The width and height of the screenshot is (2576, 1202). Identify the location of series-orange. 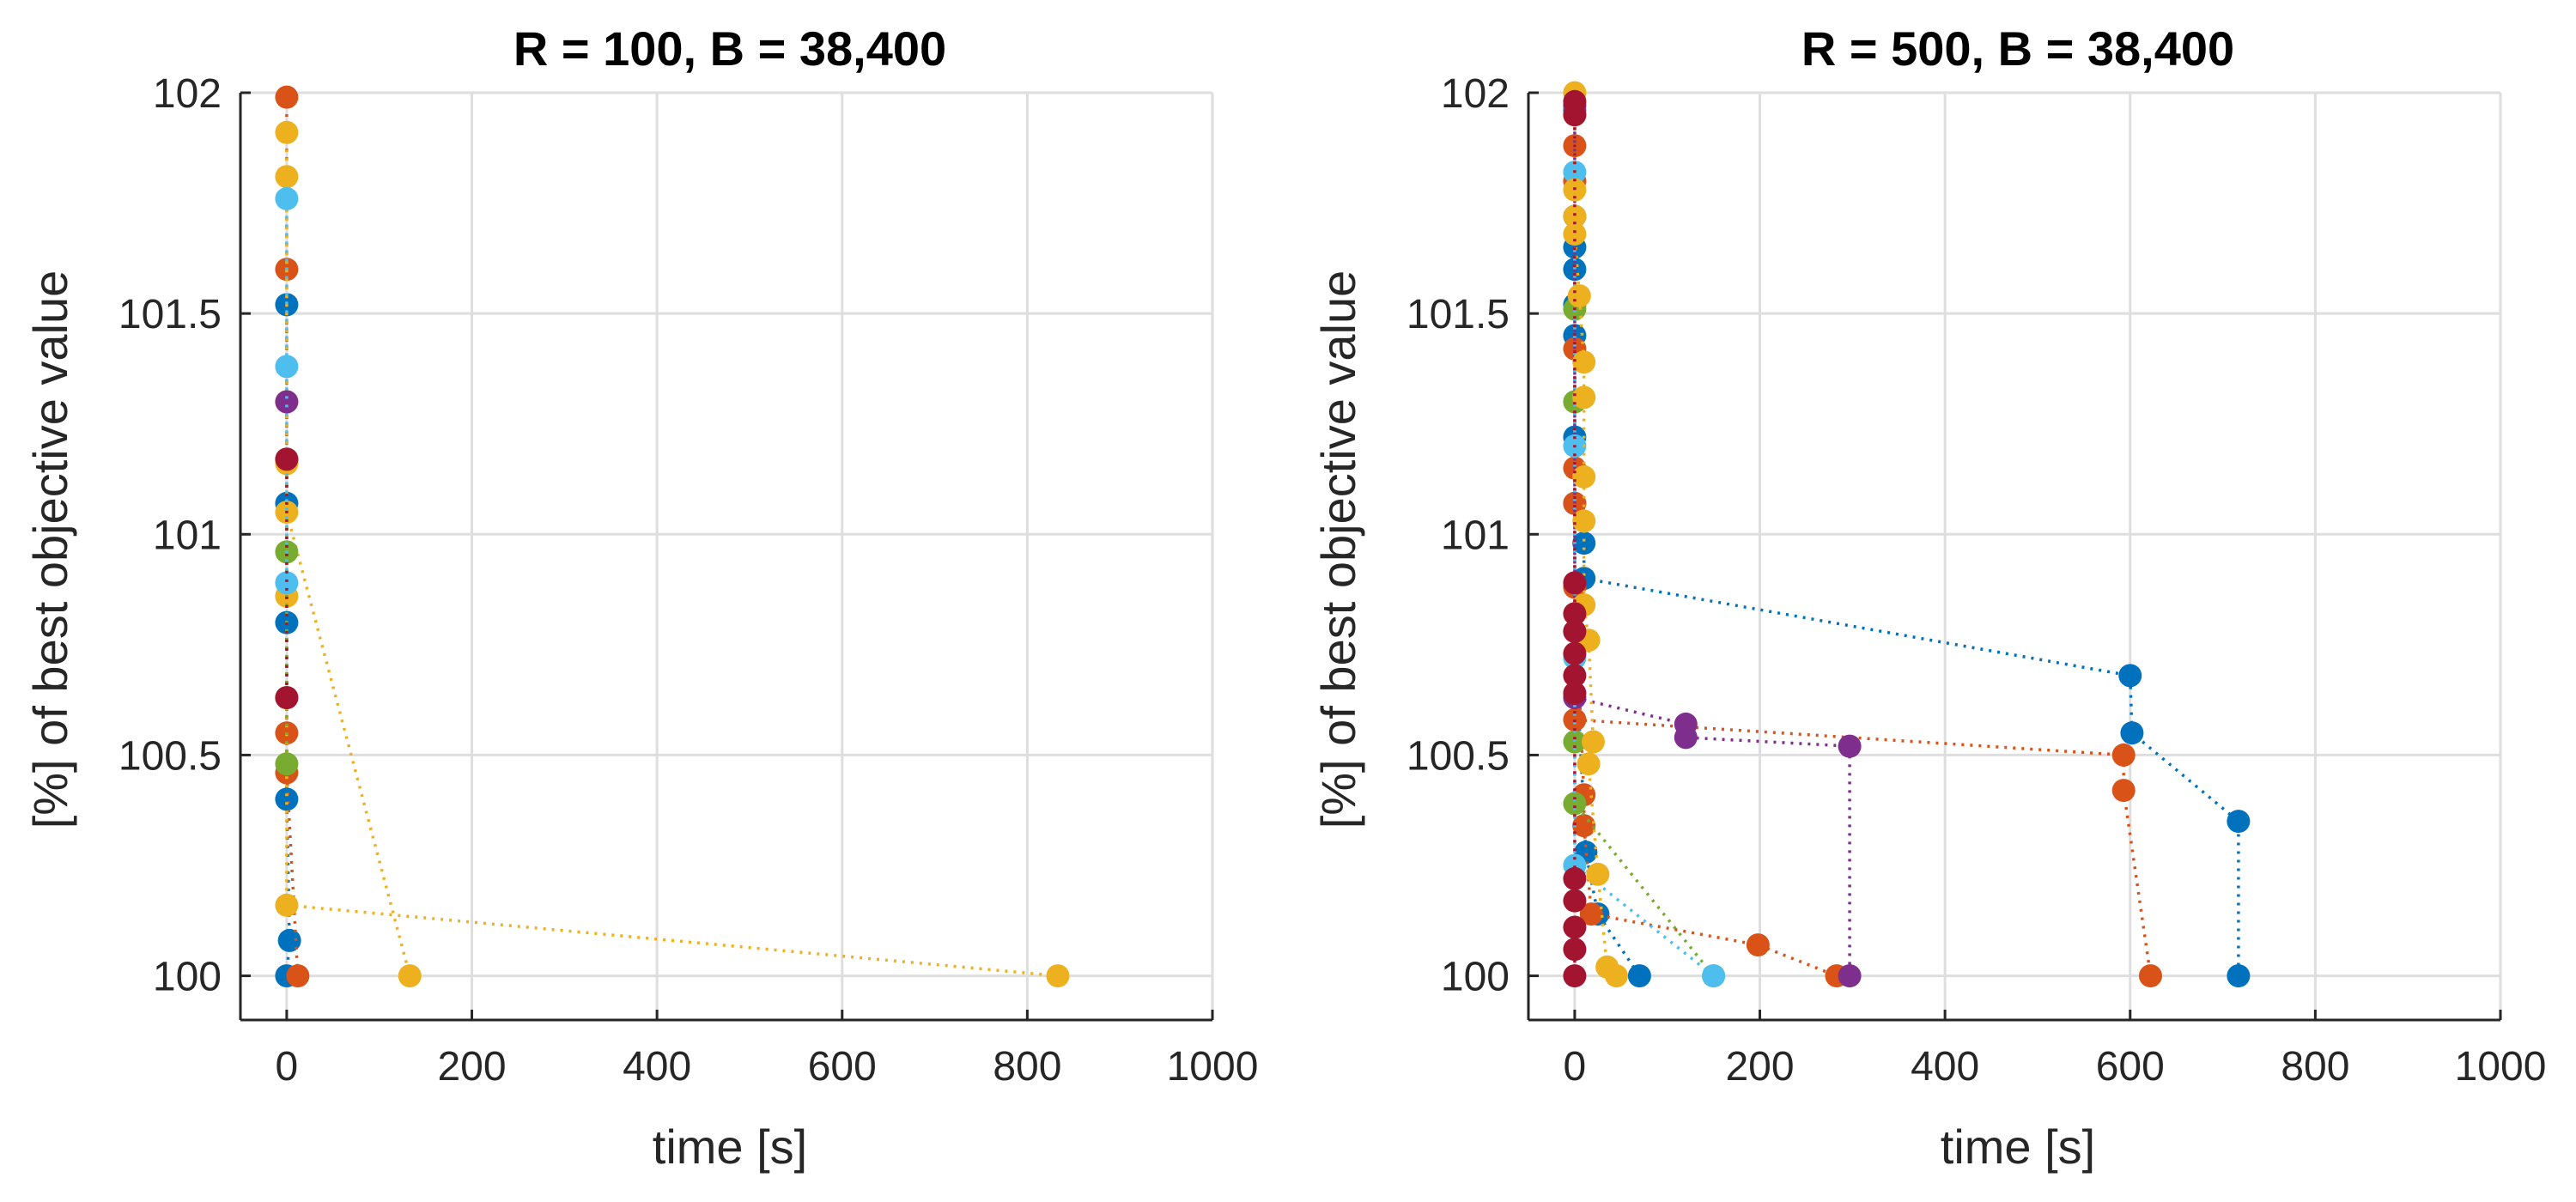
(292, 536).